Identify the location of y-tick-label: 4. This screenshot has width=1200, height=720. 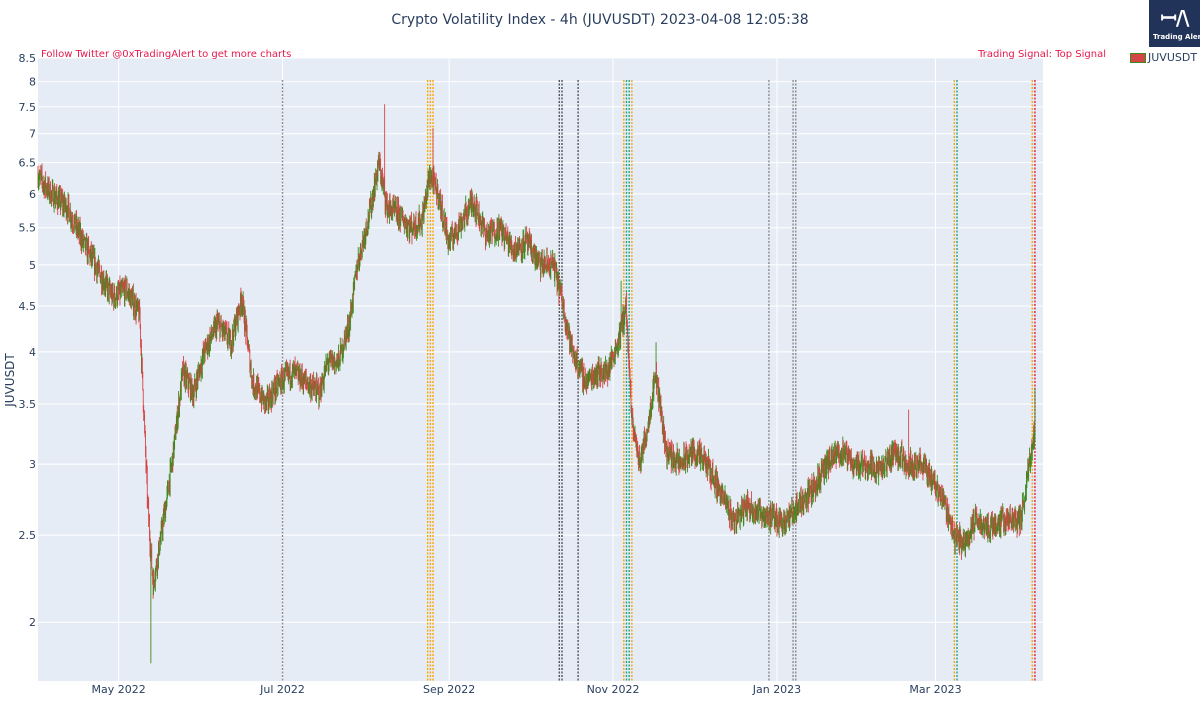
(32, 352).